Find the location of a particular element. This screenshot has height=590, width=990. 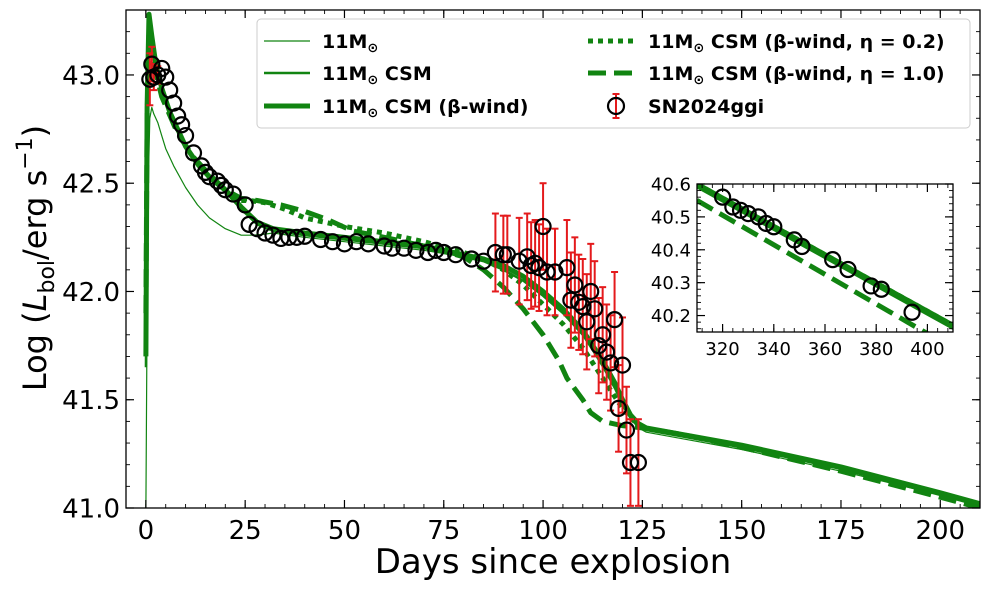

legend-label-m11: 11M⊙ is located at coordinates (350, 43).